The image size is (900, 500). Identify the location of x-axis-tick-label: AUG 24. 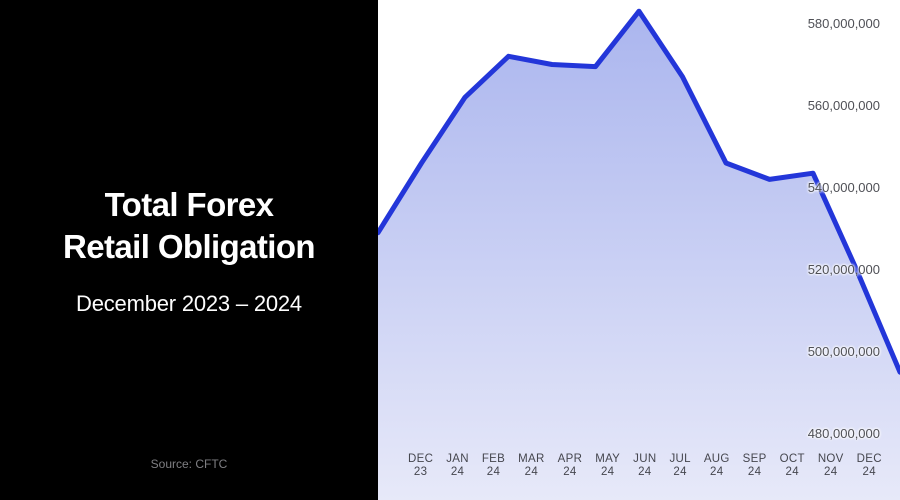
(717, 466).